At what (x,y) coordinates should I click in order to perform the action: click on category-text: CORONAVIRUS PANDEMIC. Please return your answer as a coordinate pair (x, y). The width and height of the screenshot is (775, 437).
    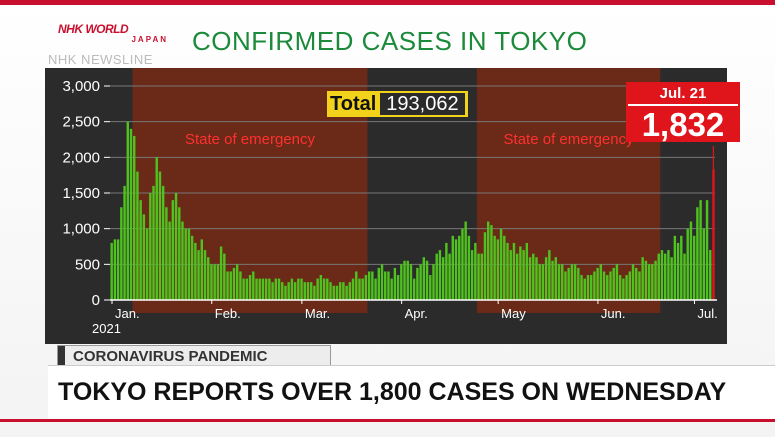
    Looking at the image, I should click on (170, 356).